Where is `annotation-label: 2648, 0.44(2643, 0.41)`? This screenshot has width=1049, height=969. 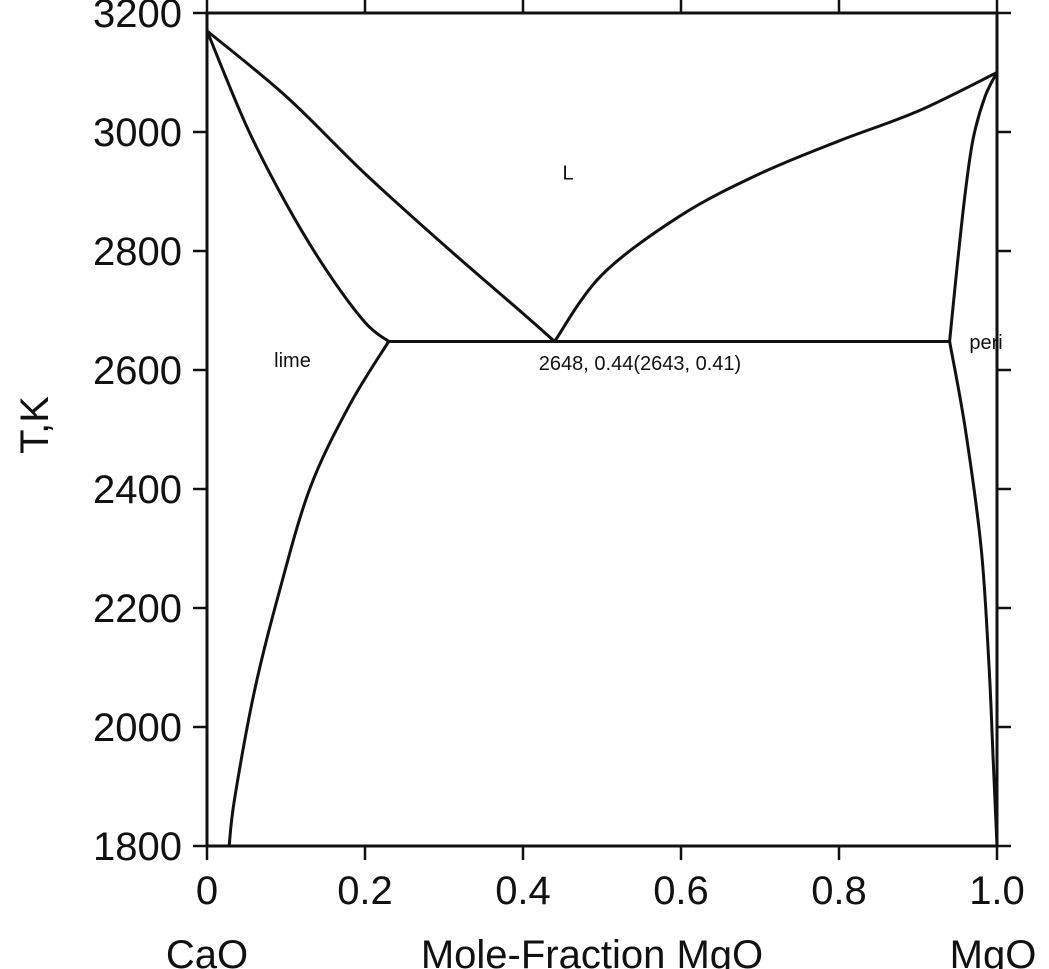 annotation-label: 2648, 0.44(2643, 0.41) is located at coordinates (640, 364).